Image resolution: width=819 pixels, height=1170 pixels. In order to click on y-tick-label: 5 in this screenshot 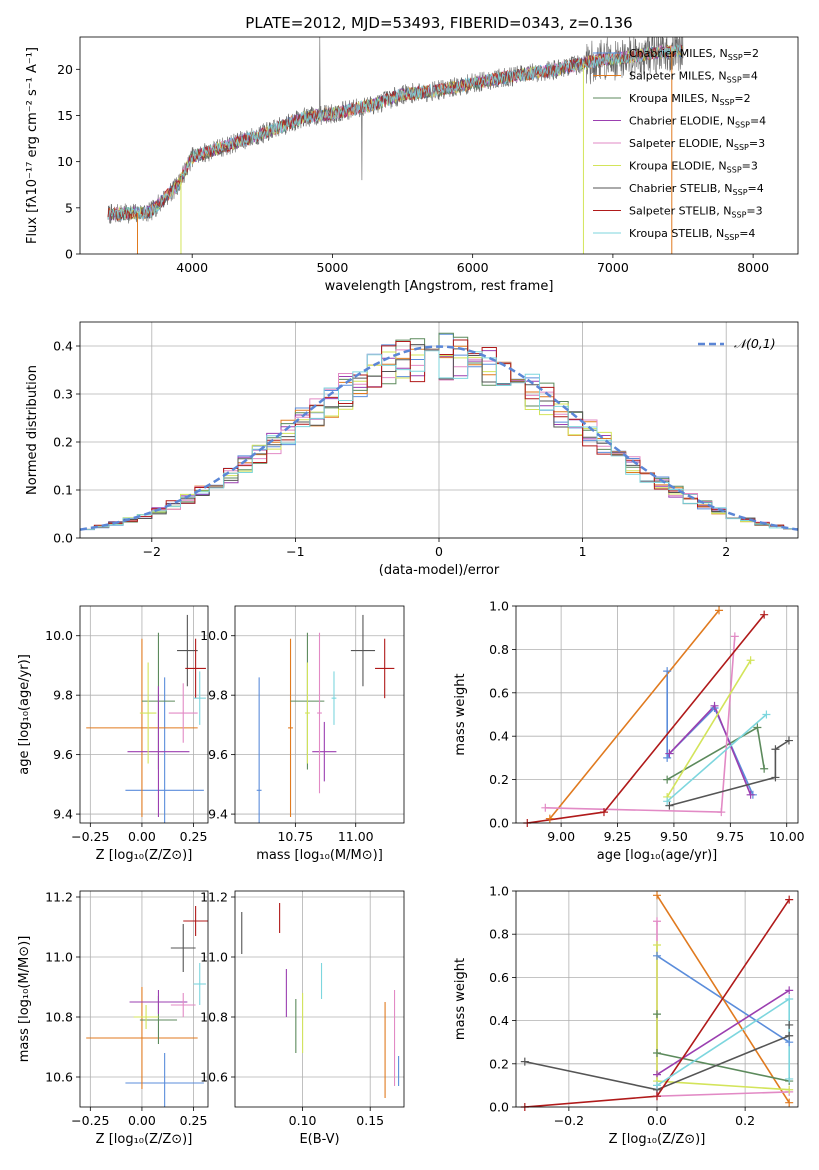, I will do `click(69, 207)`.